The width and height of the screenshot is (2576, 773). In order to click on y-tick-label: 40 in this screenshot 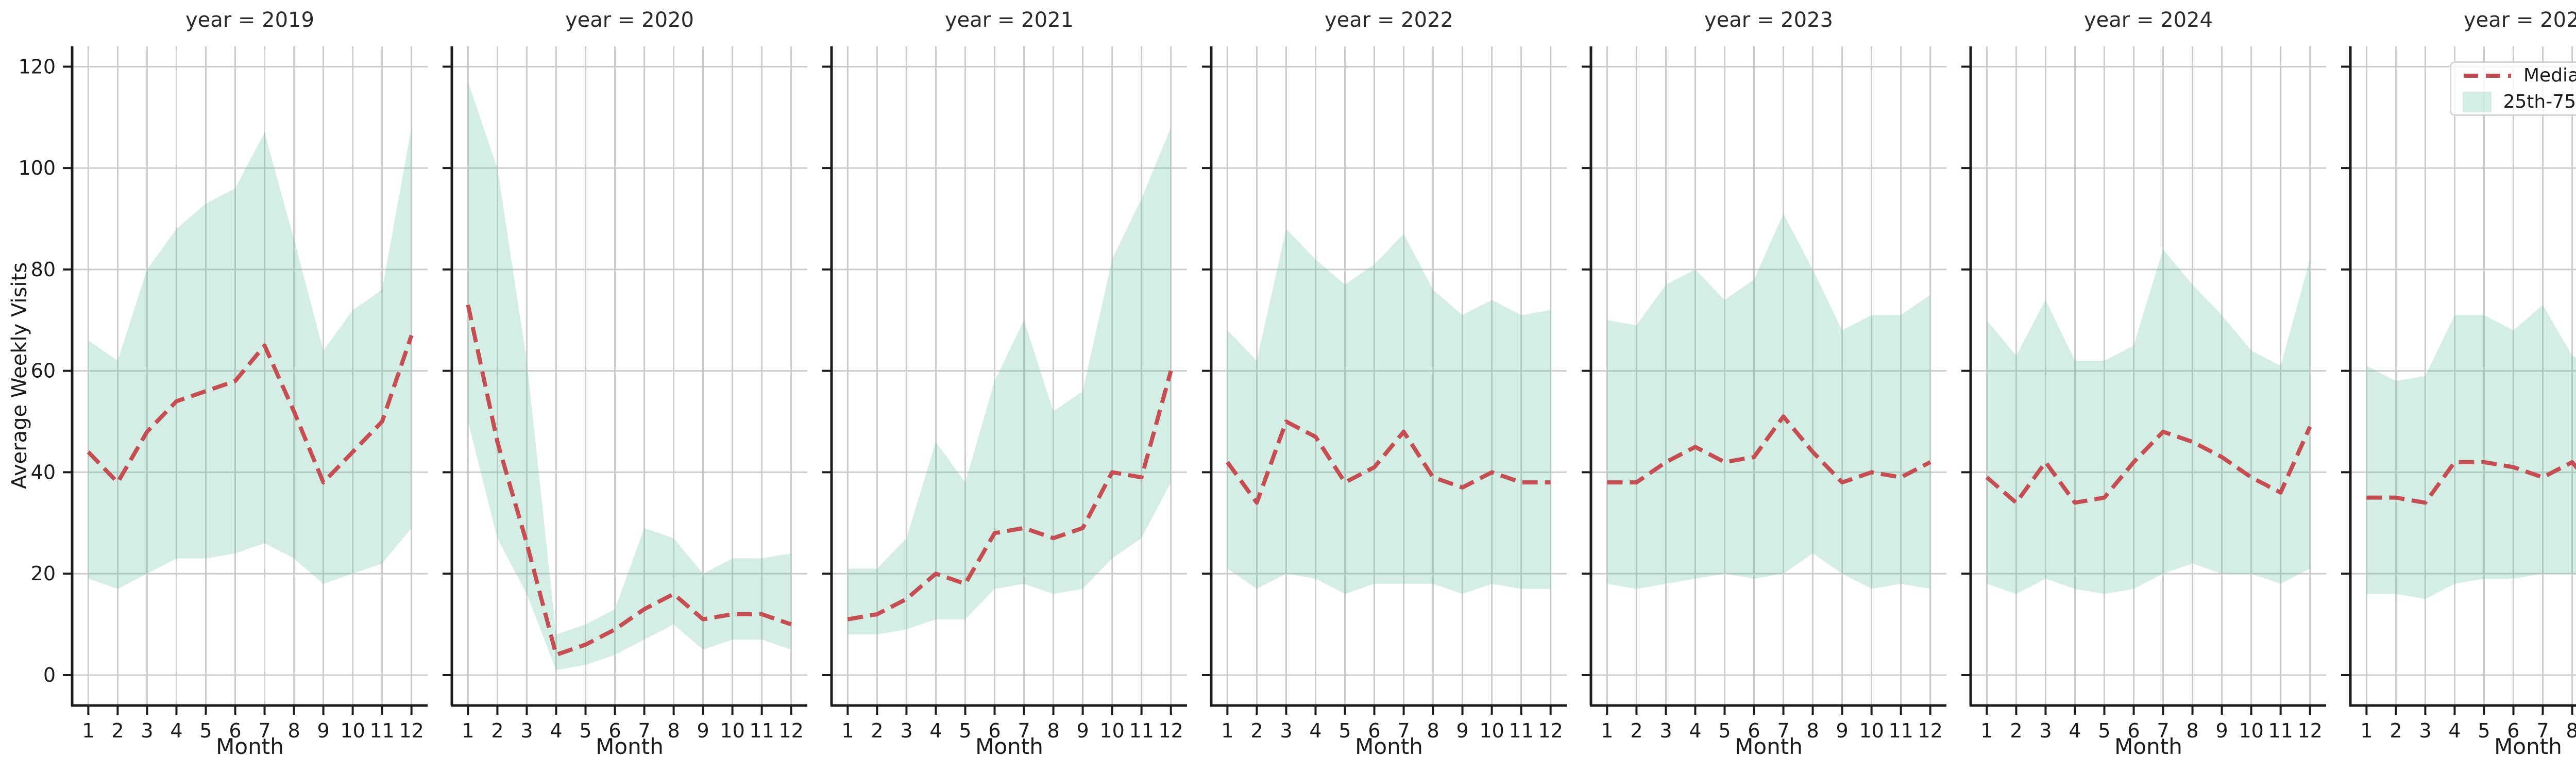, I will do `click(43, 472)`.